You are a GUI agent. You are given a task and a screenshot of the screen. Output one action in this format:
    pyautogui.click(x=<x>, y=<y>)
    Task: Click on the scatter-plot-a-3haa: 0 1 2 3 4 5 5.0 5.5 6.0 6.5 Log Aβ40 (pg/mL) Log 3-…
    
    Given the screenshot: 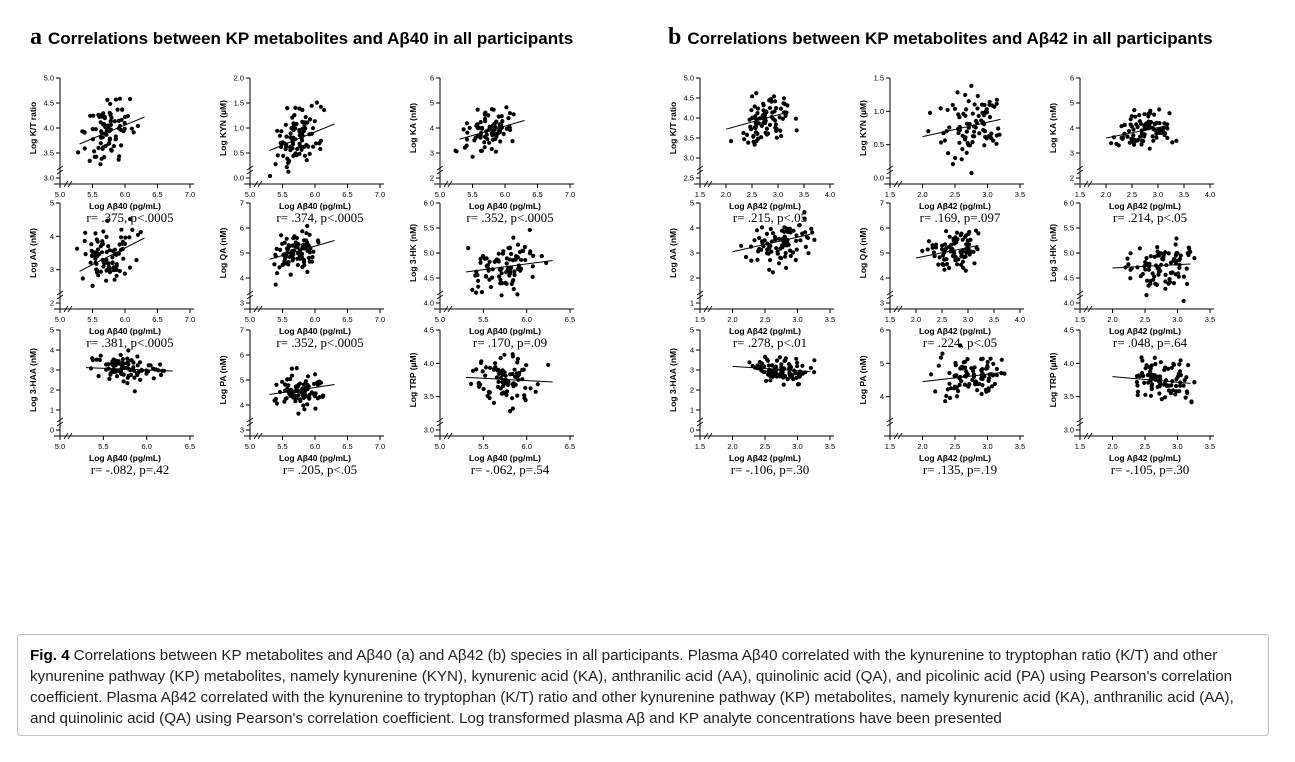 What is the action you would take?
    pyautogui.click(x=122, y=402)
    